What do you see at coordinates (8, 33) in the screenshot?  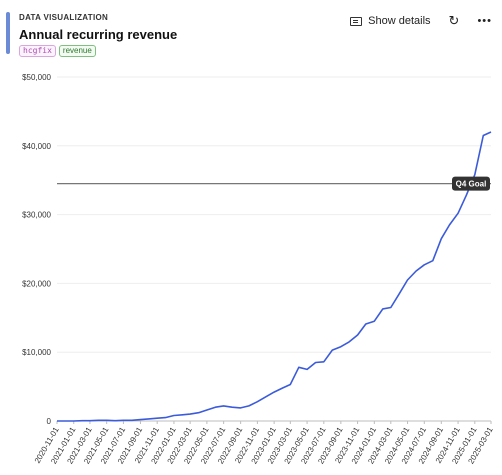 I see `accent-bar` at bounding box center [8, 33].